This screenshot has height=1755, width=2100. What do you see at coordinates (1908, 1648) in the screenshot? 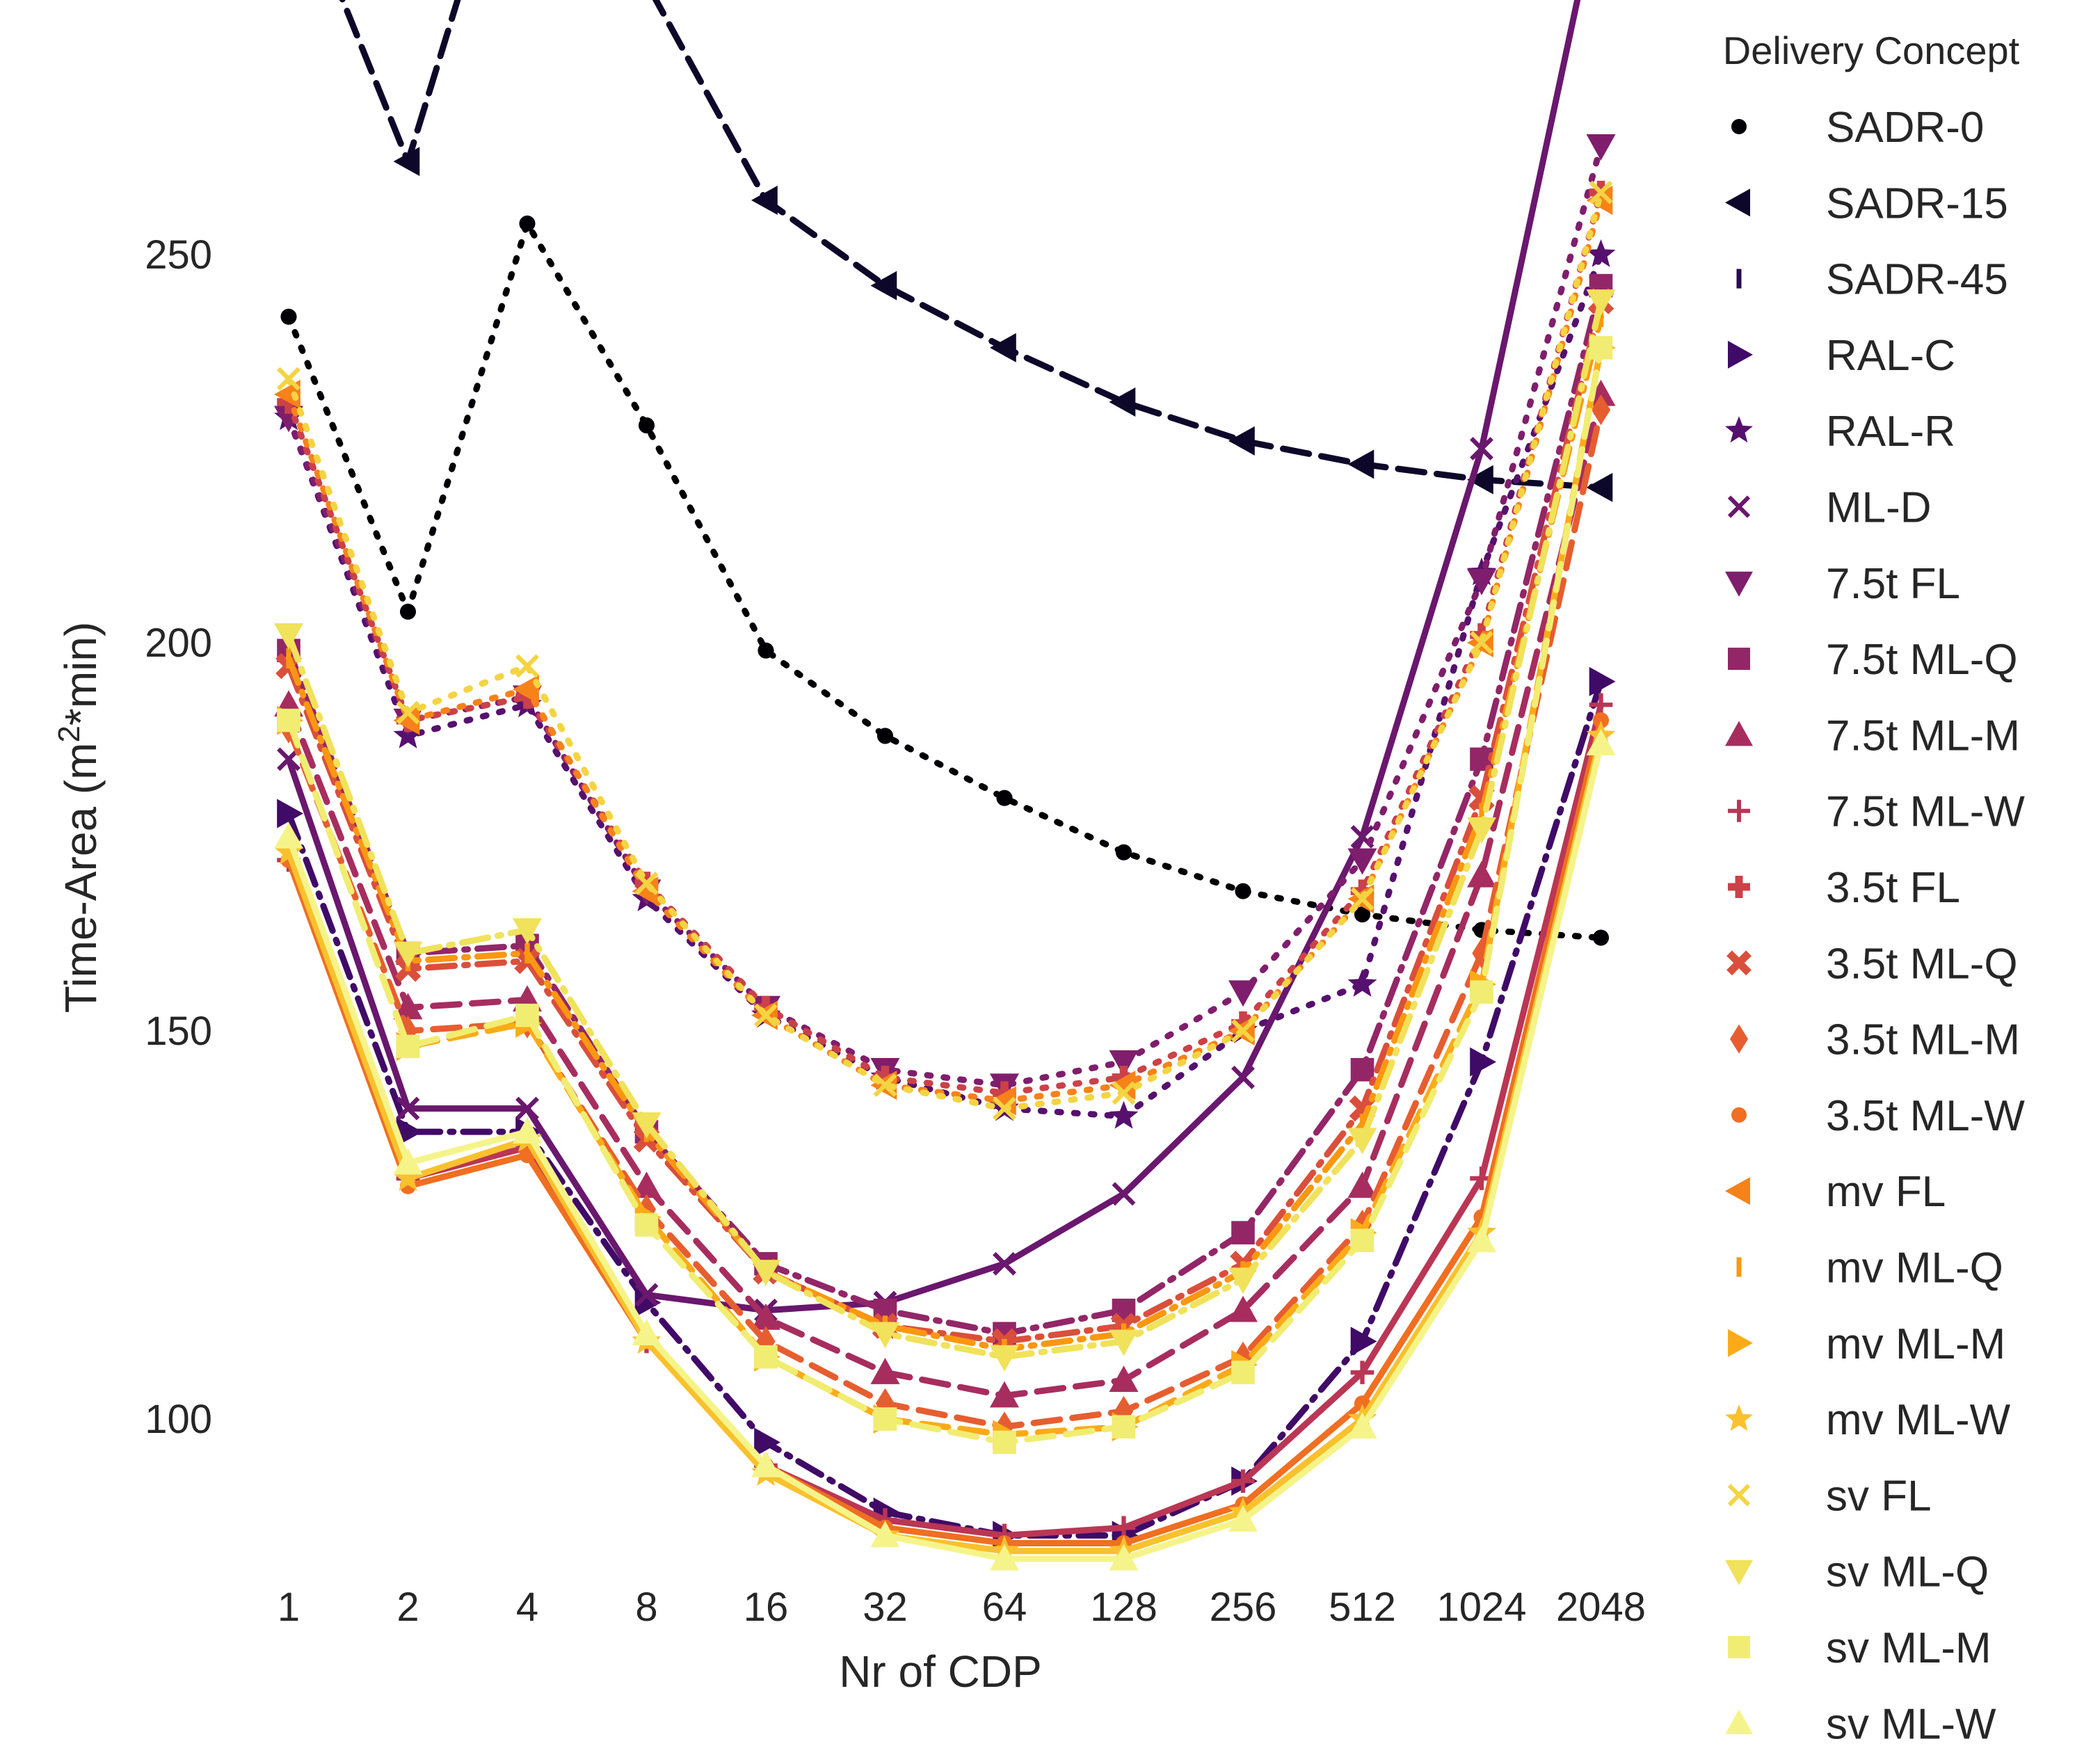
I see `legend-label: sv ML-M` at bounding box center [1908, 1648].